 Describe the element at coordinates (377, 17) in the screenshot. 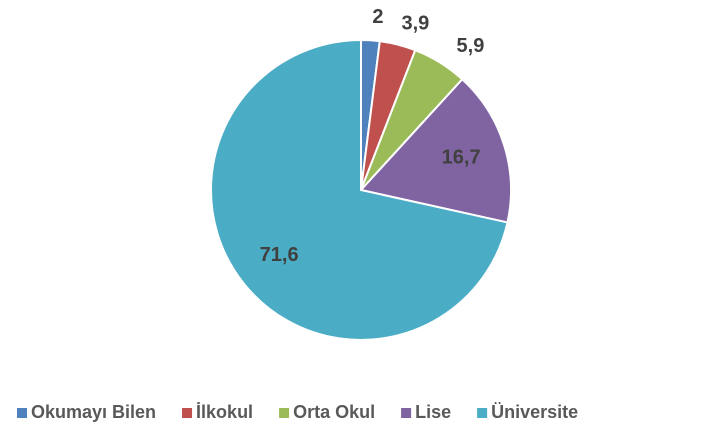

I see `data-label: 2` at that location.